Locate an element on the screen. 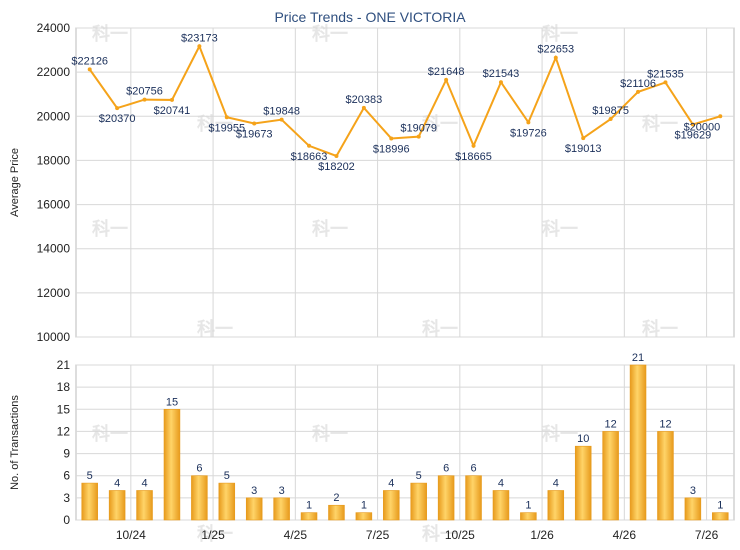  price-point-label: $19726 is located at coordinates (528, 133).